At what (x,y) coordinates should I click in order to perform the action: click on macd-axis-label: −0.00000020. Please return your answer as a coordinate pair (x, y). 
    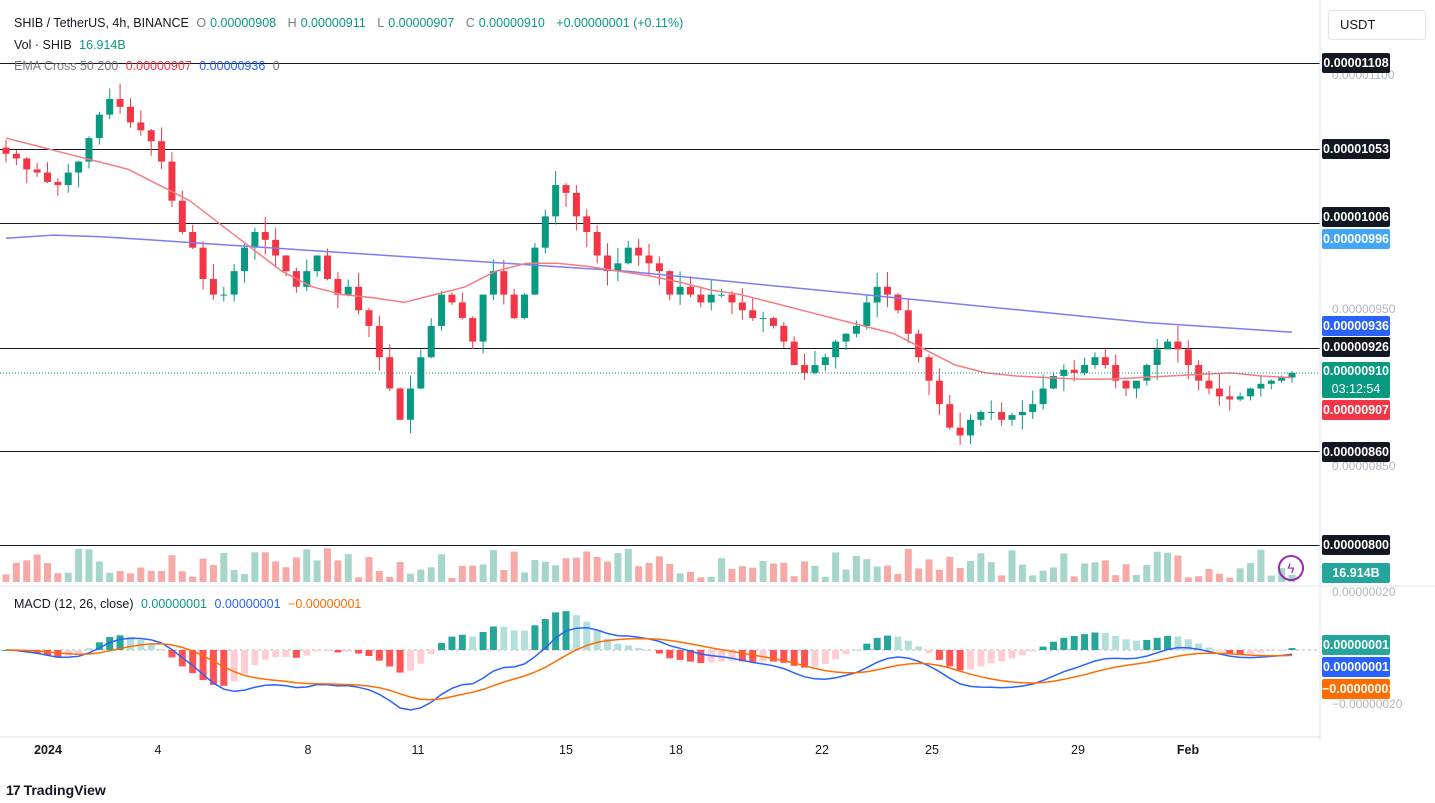
    Looking at the image, I should click on (1367, 704).